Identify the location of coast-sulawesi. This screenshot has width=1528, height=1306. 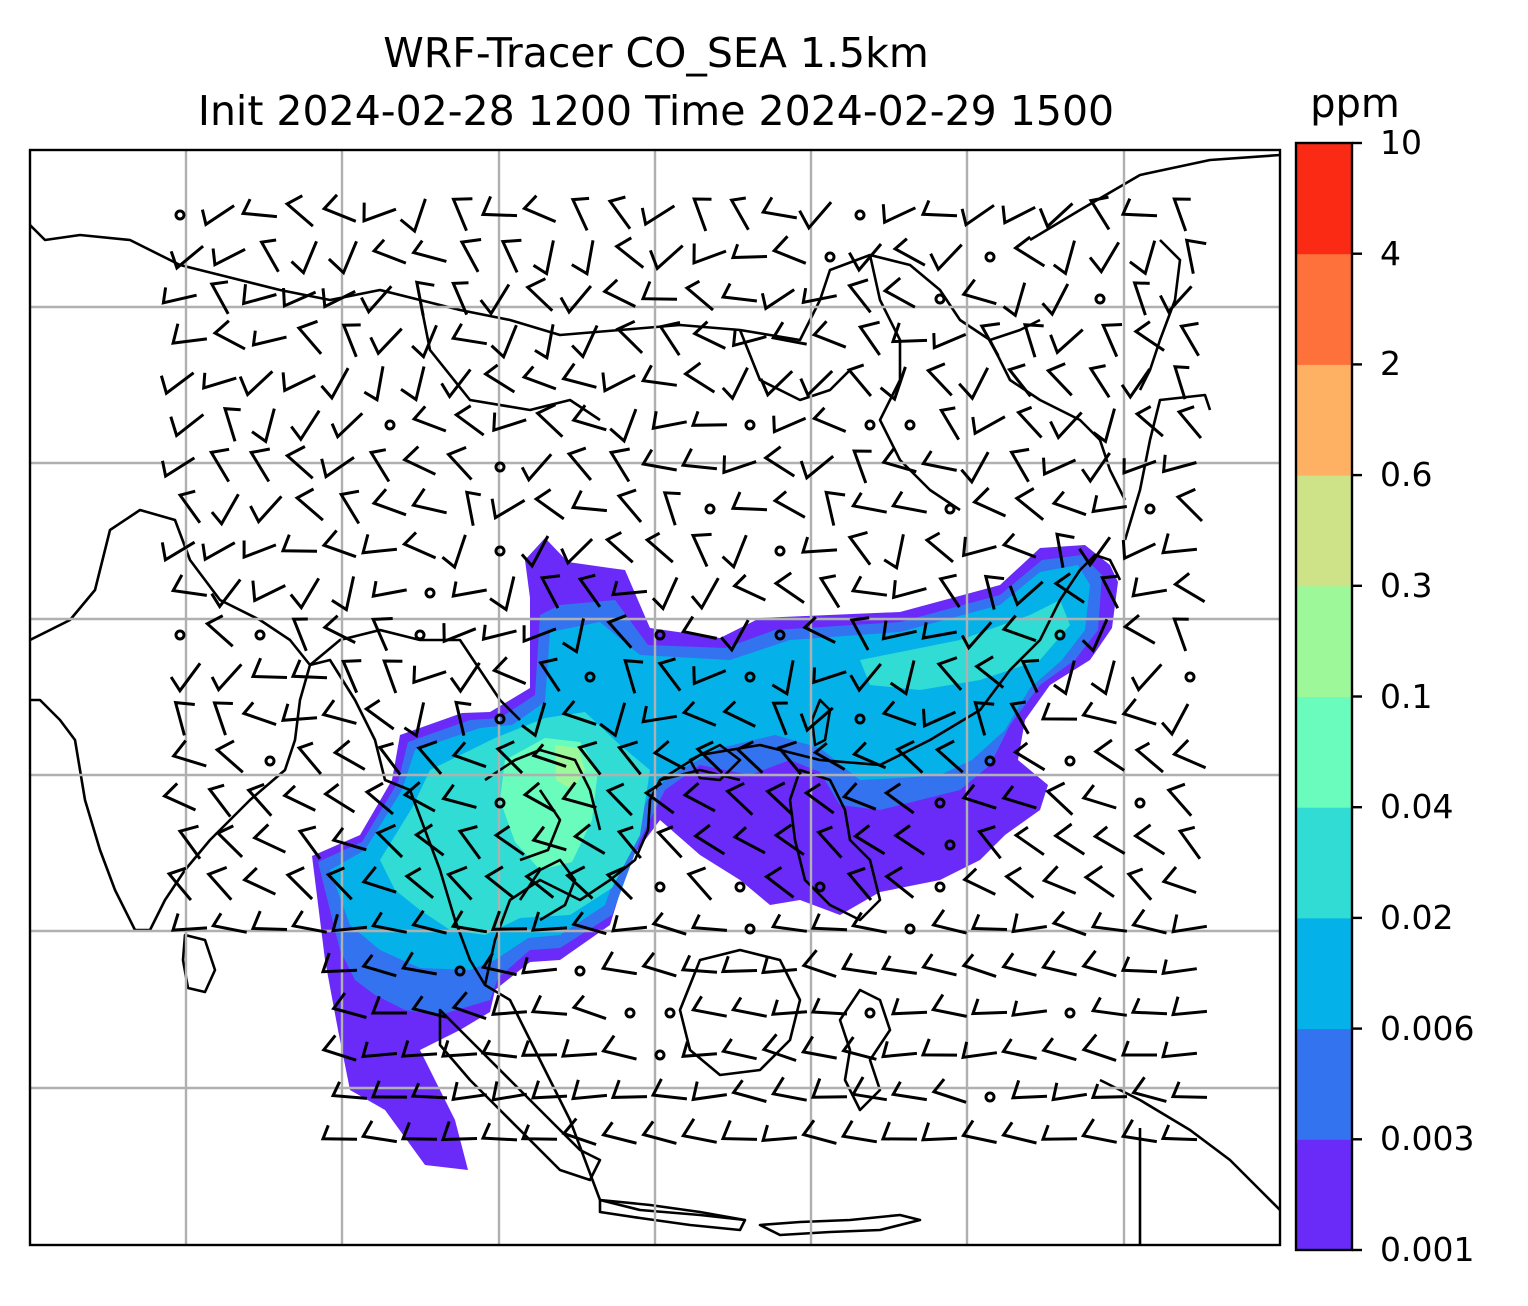
(865, 1050).